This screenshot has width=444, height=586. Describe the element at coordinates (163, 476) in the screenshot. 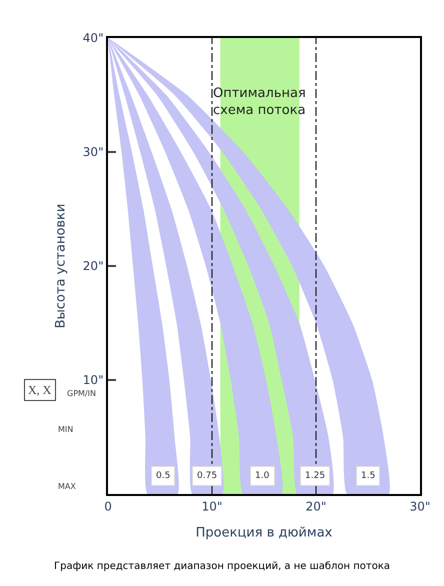

I see `series-label: 0.5` at that location.